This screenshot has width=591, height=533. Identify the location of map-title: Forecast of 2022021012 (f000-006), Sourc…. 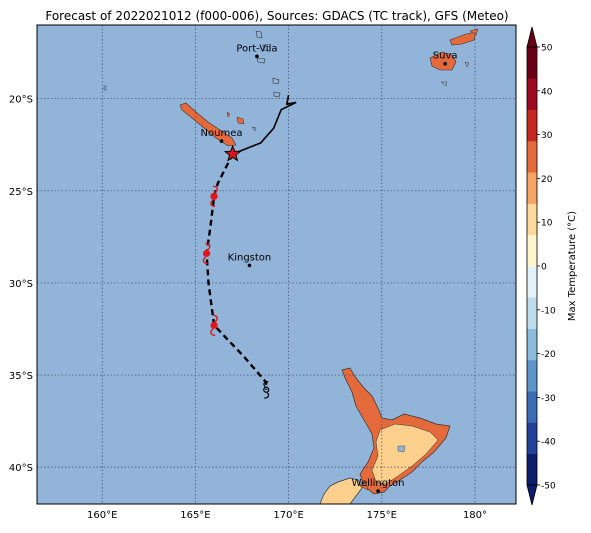
(276, 16).